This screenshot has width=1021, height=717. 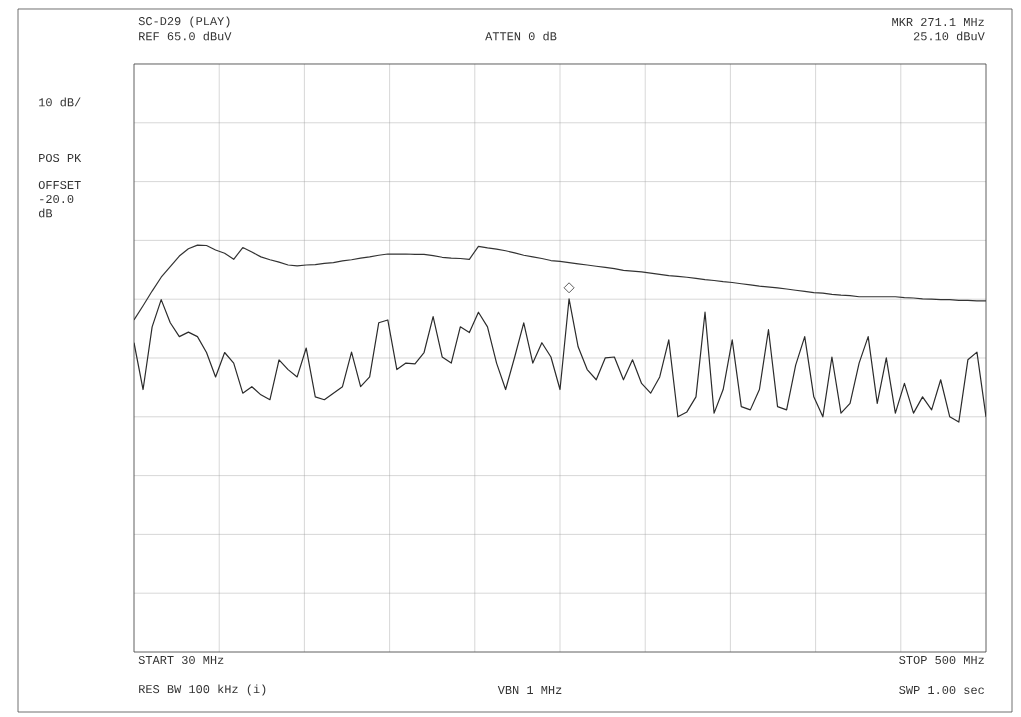 What do you see at coordinates (181, 660) in the screenshot?
I see `text: START 30 MHz` at bounding box center [181, 660].